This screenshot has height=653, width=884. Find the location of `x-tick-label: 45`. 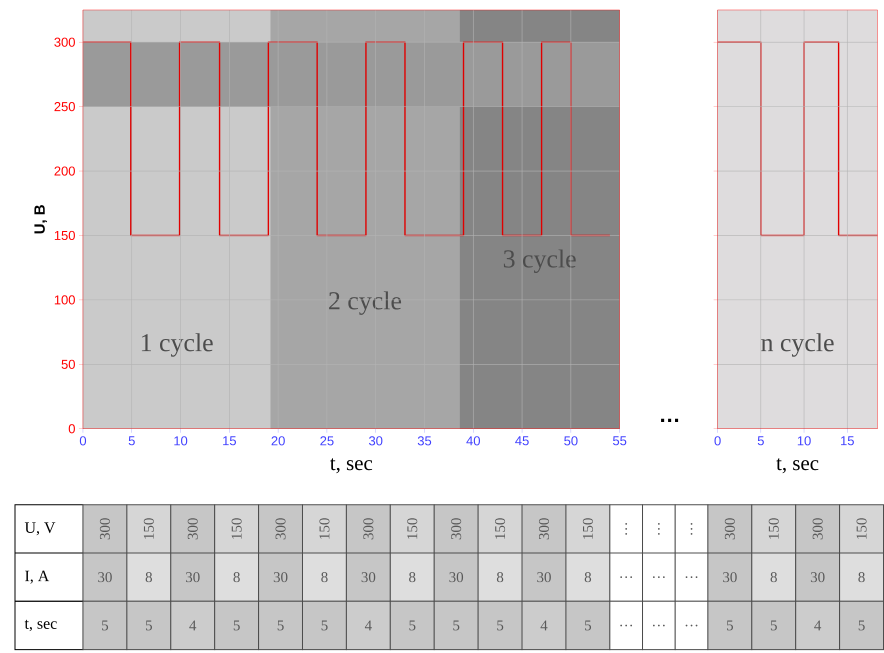

x-tick-label: 45 is located at coordinates (522, 441).